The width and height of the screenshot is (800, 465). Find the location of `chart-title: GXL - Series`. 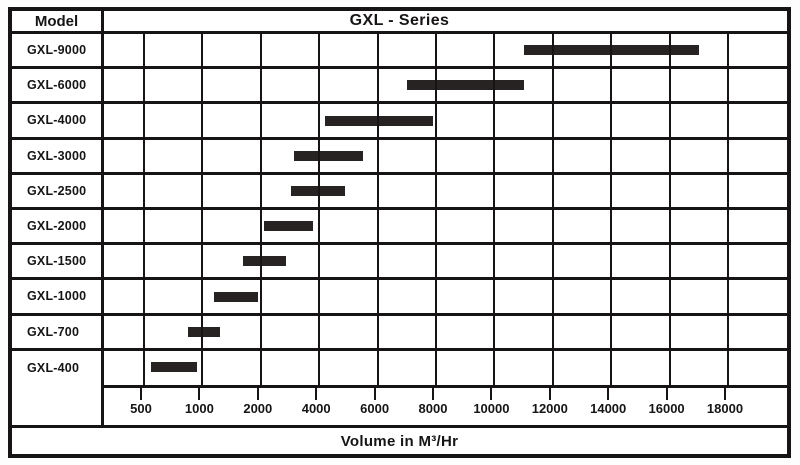

chart-title: GXL - Series is located at coordinates (399, 20).